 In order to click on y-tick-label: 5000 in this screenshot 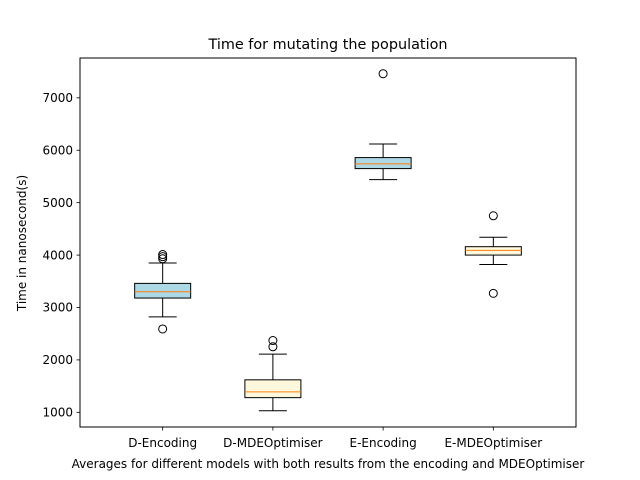, I will do `click(57, 203)`.